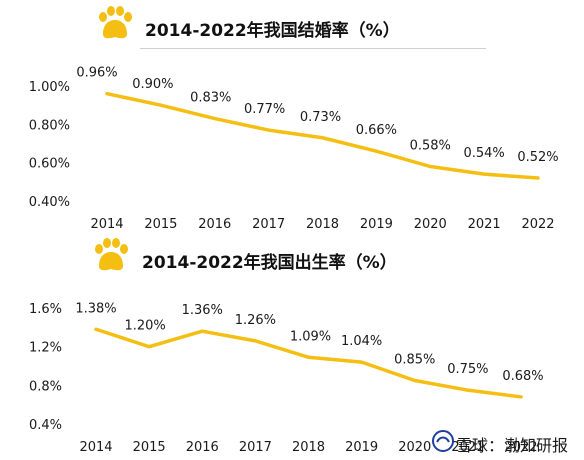 The image size is (584, 460). Describe the element at coordinates (144, 326) in the screenshot. I see `data-label: 1.20%` at that location.